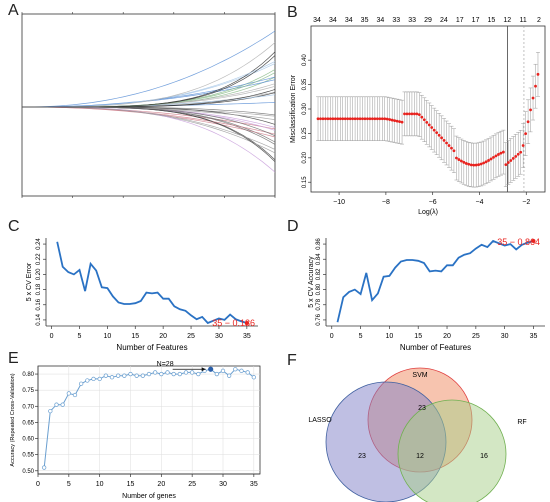 Image resolution: width=550 pixels, height=502 pixels. Describe the element at coordinates (523, 20) in the screenshot. I see `top-tick-label: 11` at that location.